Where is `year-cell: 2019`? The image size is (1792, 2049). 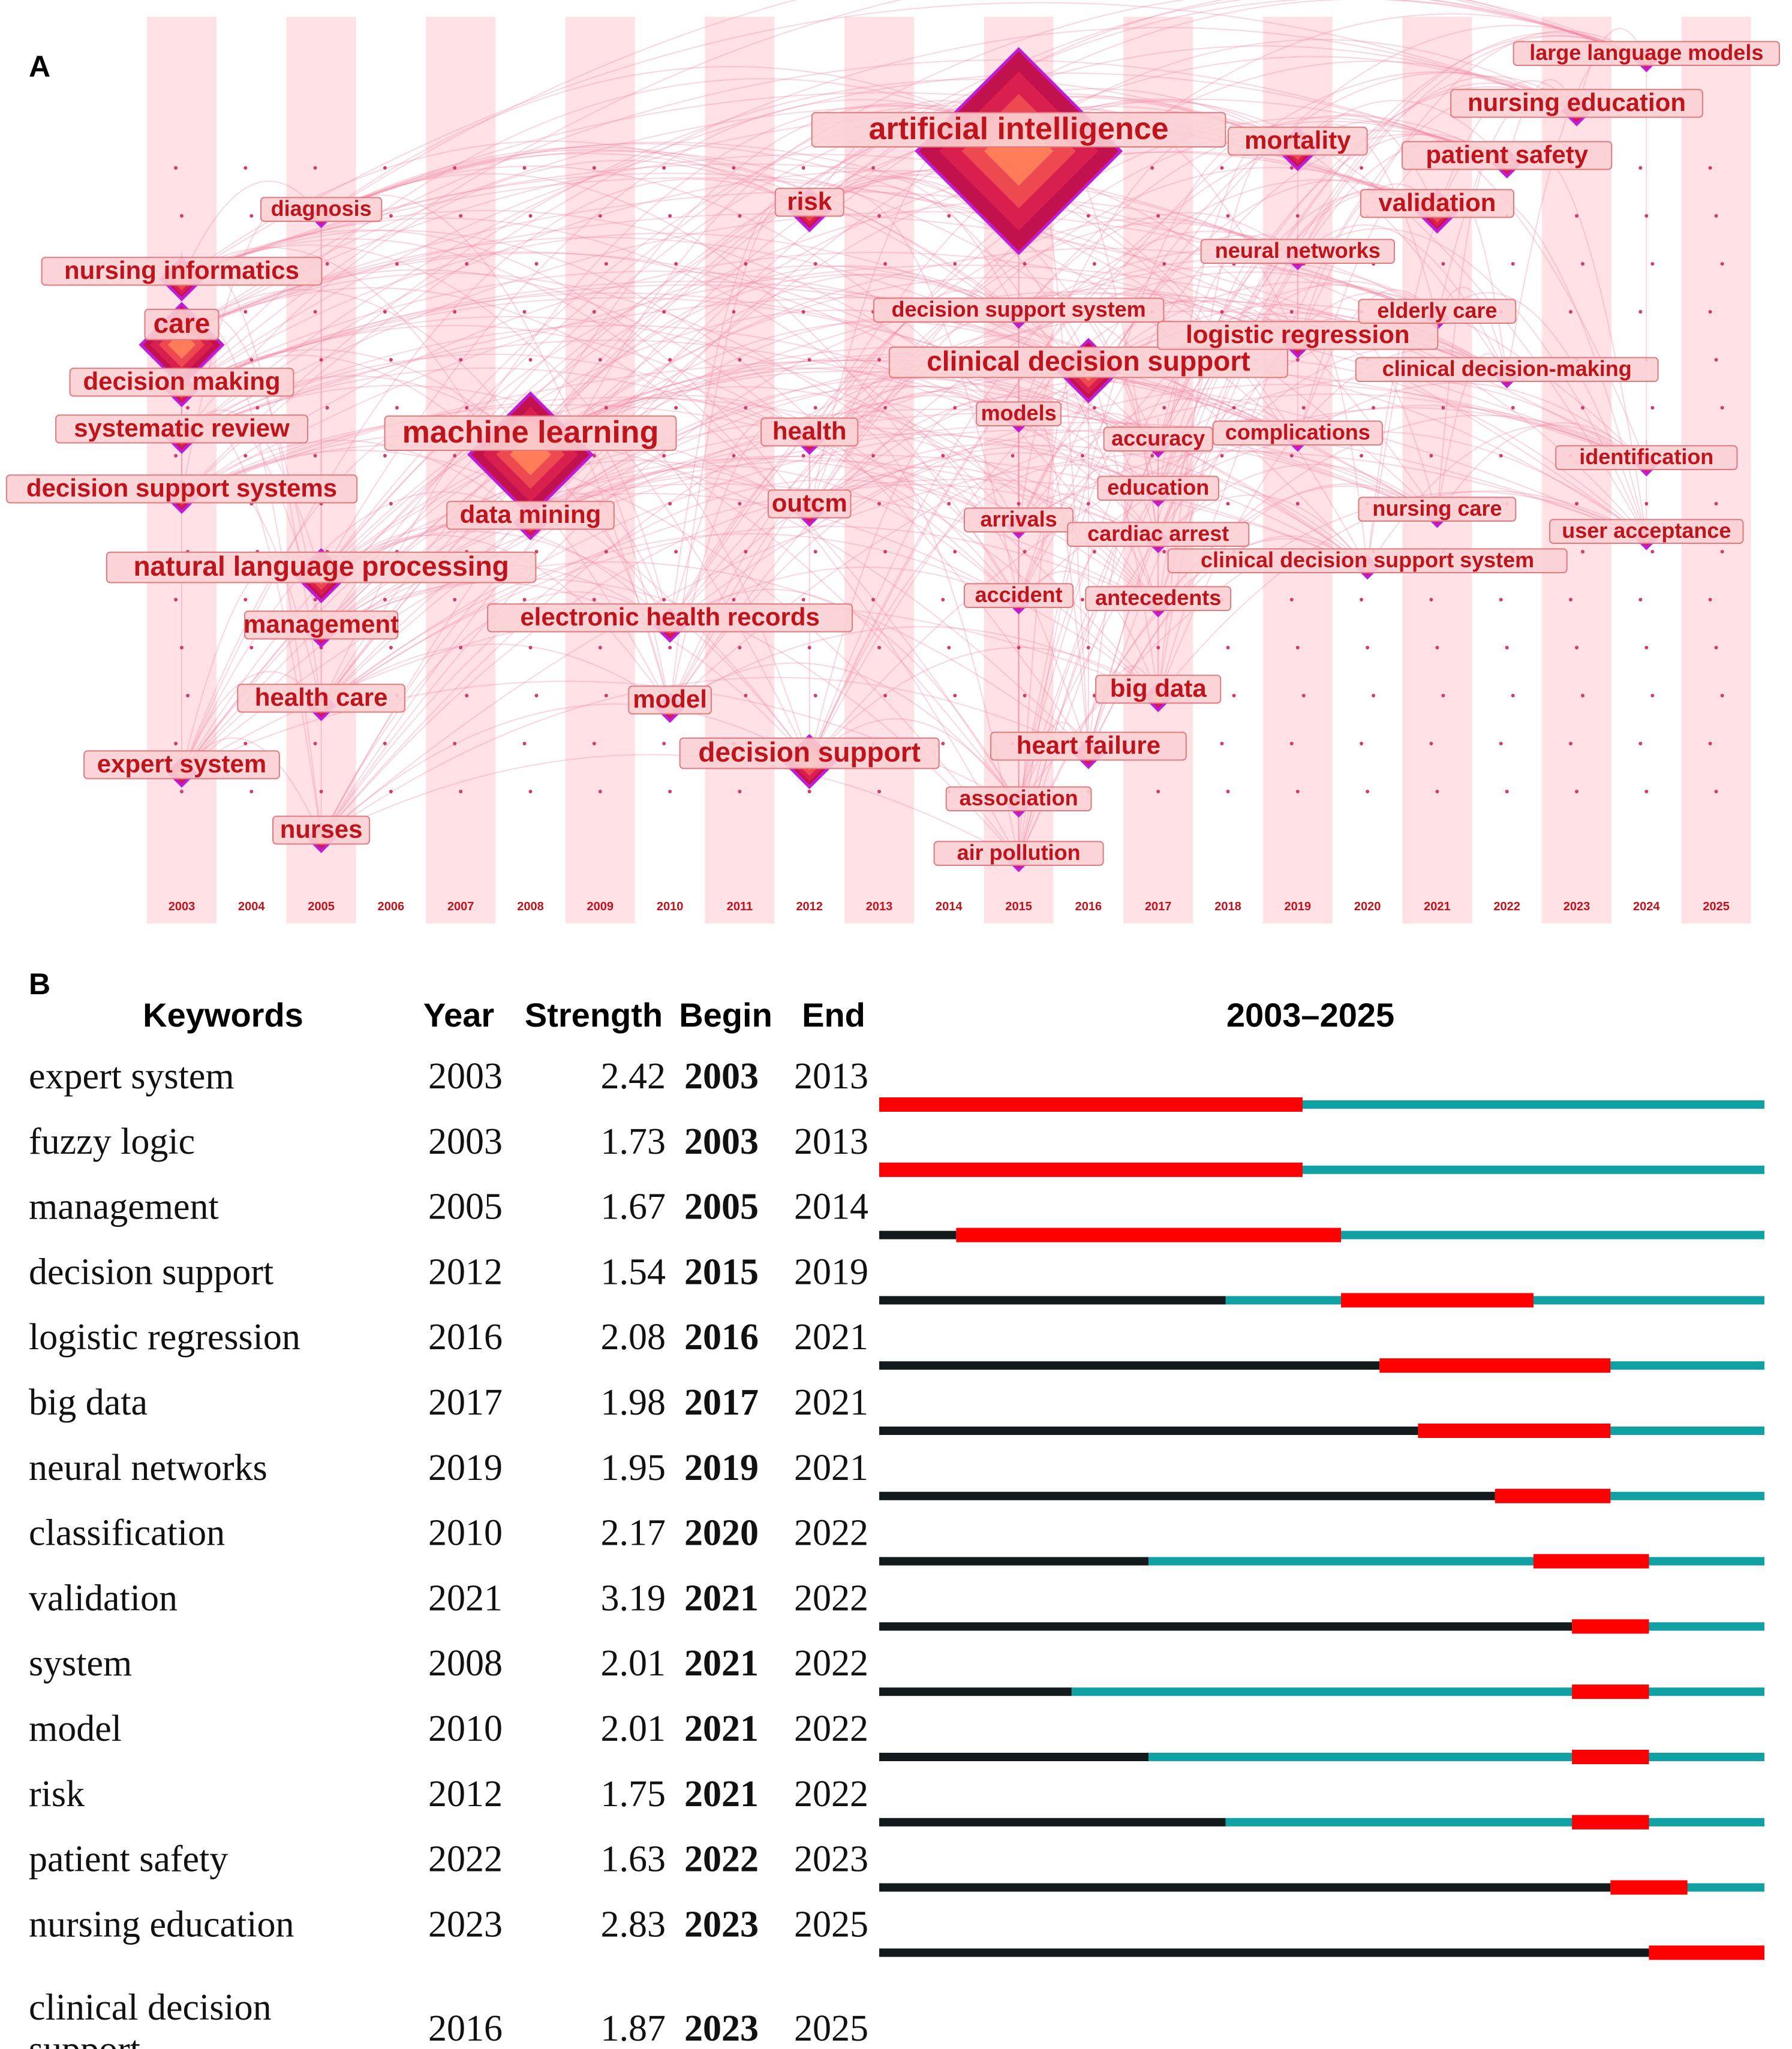
year-cell: 2019 is located at coordinates (465, 1468).